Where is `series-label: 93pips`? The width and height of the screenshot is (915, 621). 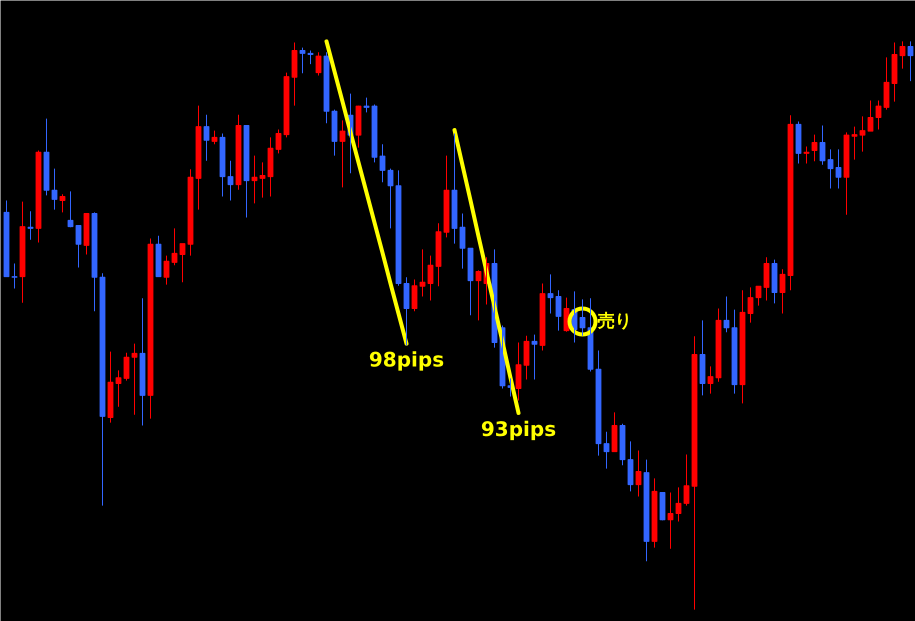
series-label: 93pips is located at coordinates (518, 428).